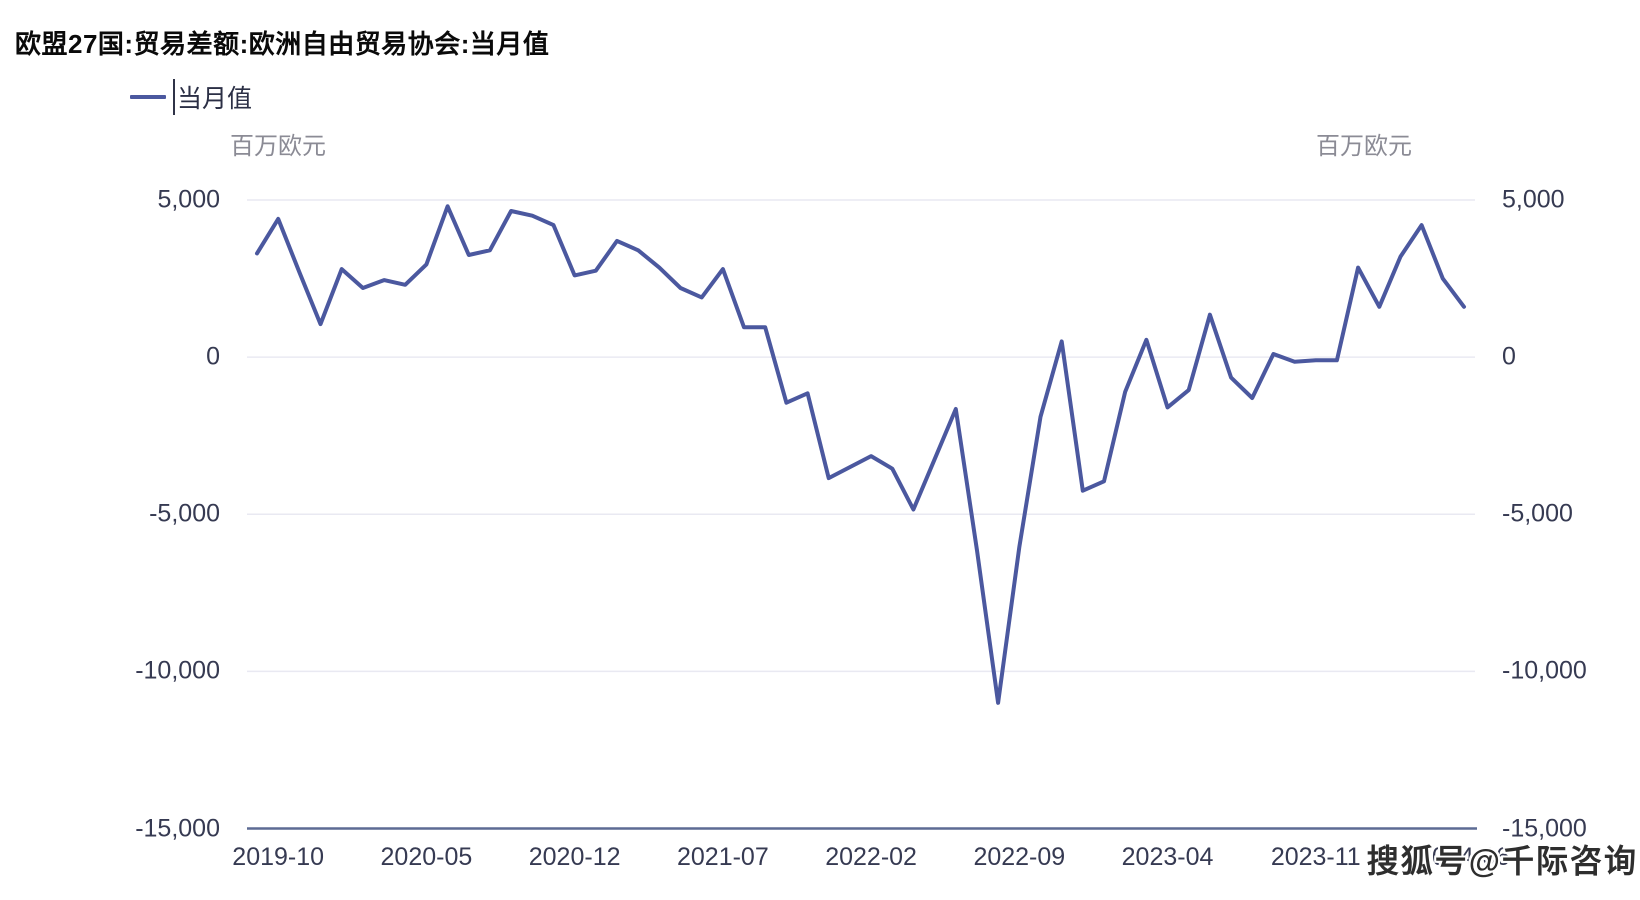 The width and height of the screenshot is (1640, 900). What do you see at coordinates (1167, 857) in the screenshot?
I see `x-tick-label: 2023-04` at bounding box center [1167, 857].